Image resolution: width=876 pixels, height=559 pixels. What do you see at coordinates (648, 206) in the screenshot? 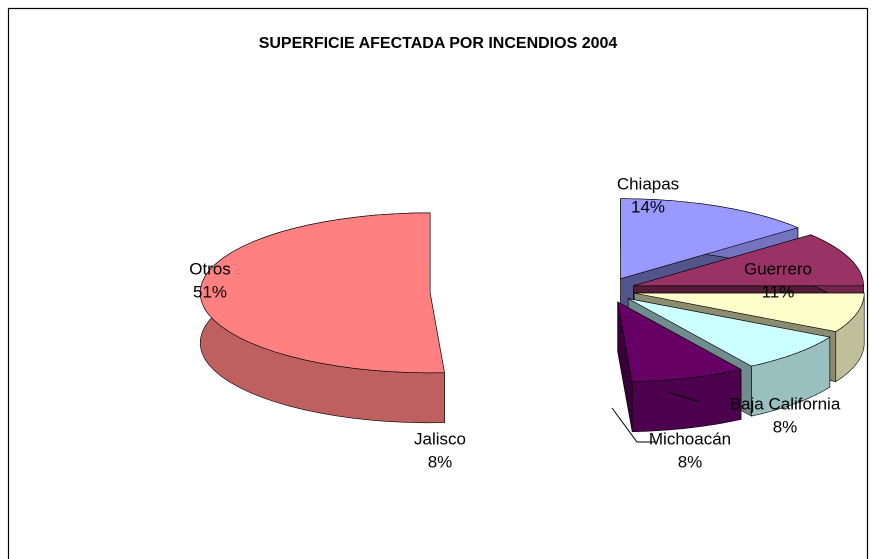
I see `slice-value-label: 14%` at bounding box center [648, 206].